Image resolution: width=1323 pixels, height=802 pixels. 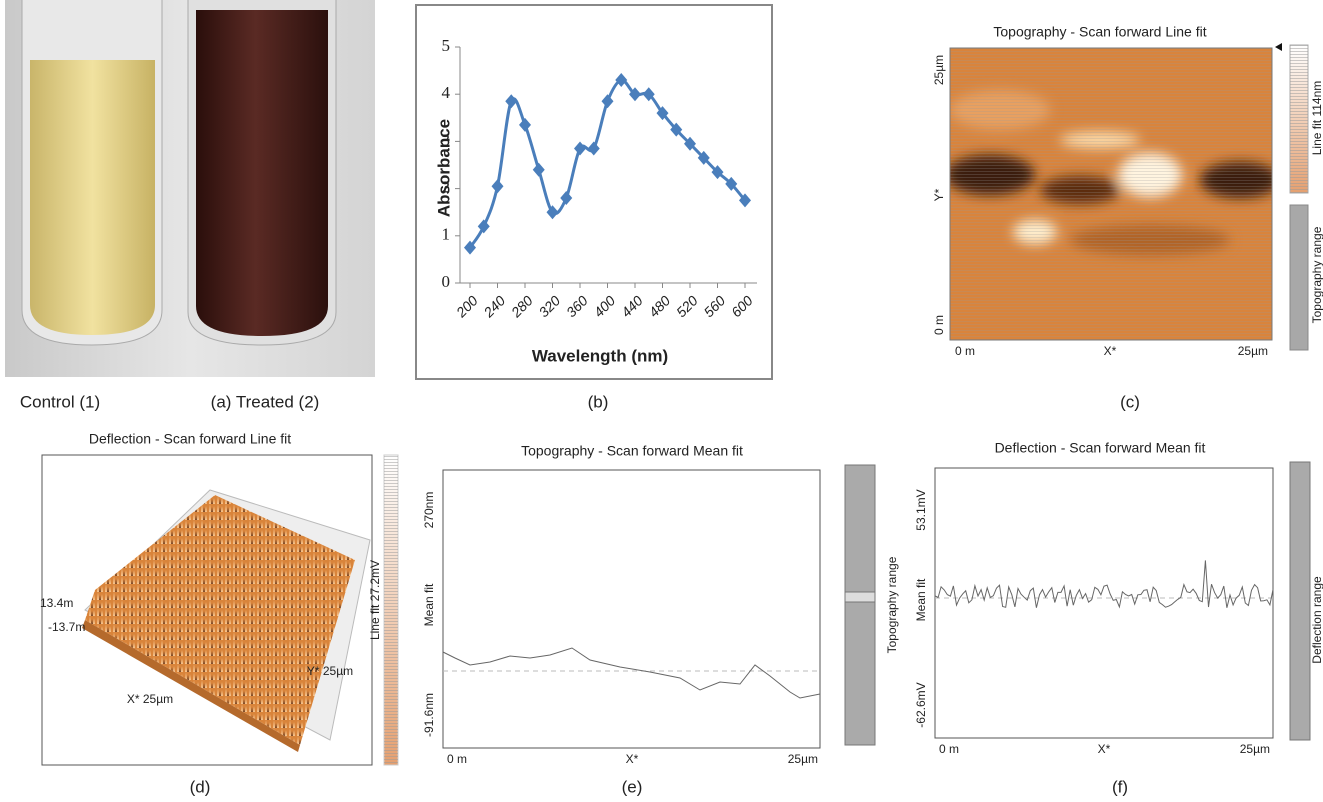 What do you see at coordinates (446, 139) in the screenshot?
I see `y-tick-label: 3` at bounding box center [446, 139].